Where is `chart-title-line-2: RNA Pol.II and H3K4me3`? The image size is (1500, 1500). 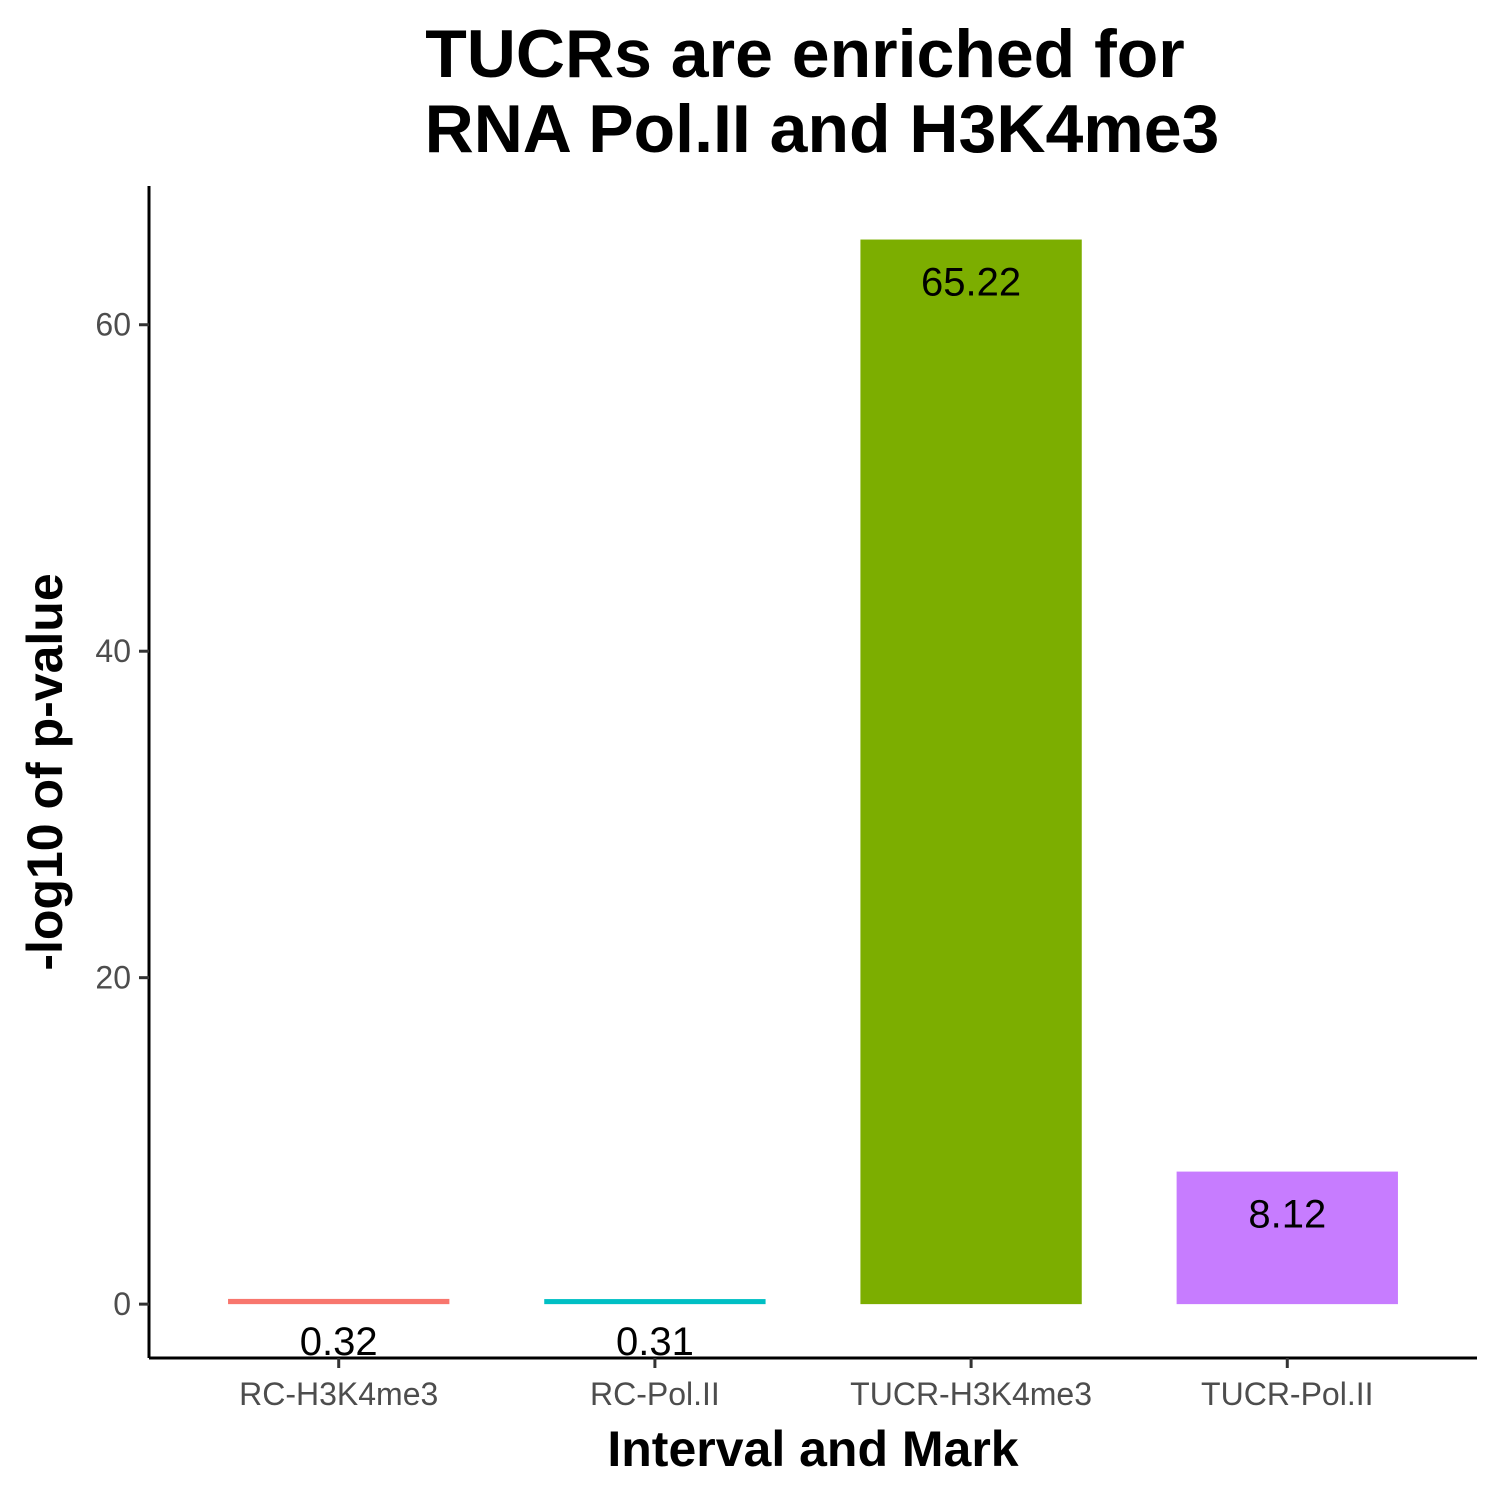
chart-title-line-2: RNA Pol.II and H3K4me3 is located at coordinates (822, 129).